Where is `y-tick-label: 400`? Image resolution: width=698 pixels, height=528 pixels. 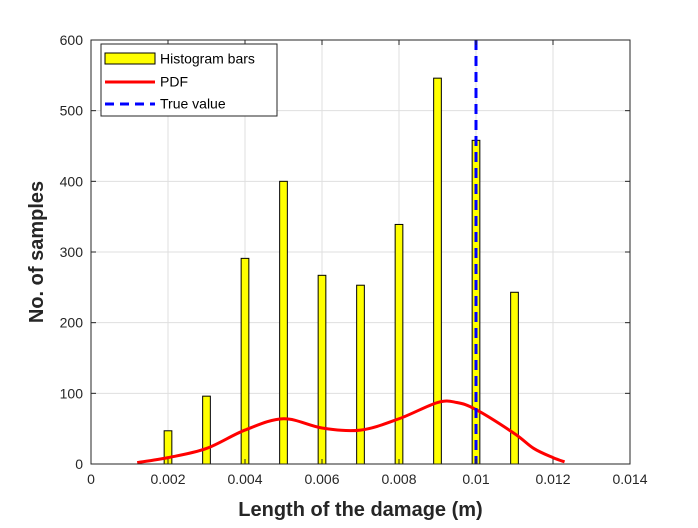
y-tick-label: 400 is located at coordinates (72, 181).